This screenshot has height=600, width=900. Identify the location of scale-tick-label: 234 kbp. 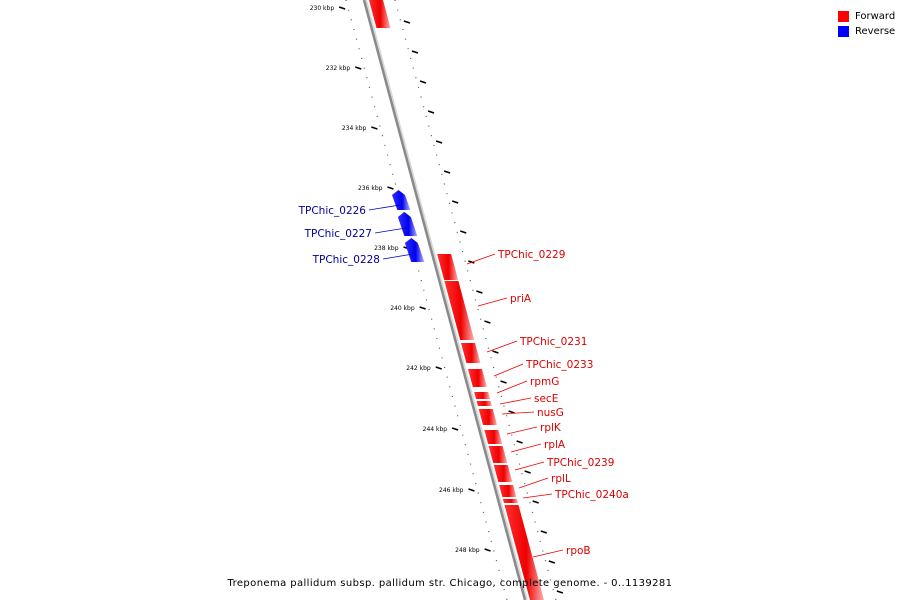
(354, 128).